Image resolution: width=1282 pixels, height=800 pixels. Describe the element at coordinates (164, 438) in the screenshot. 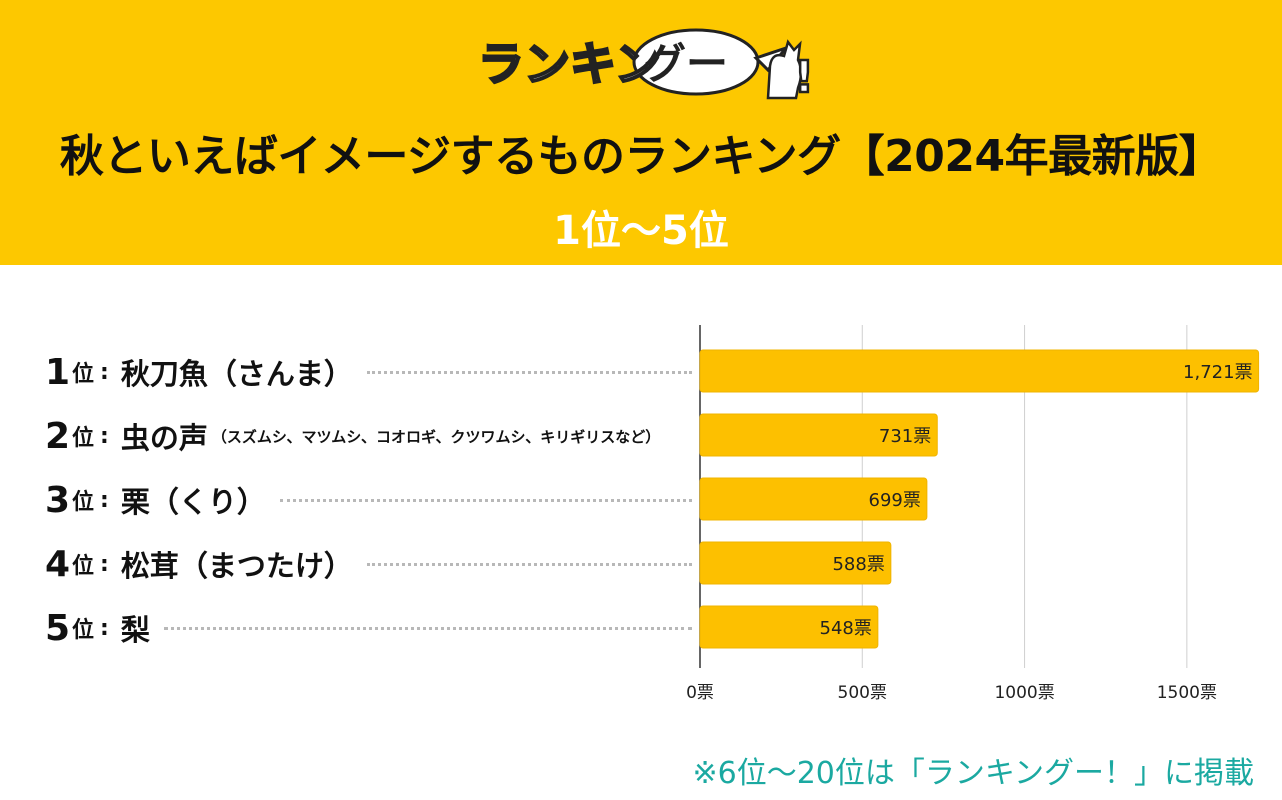

I see `rank-name: 虫の声` at that location.